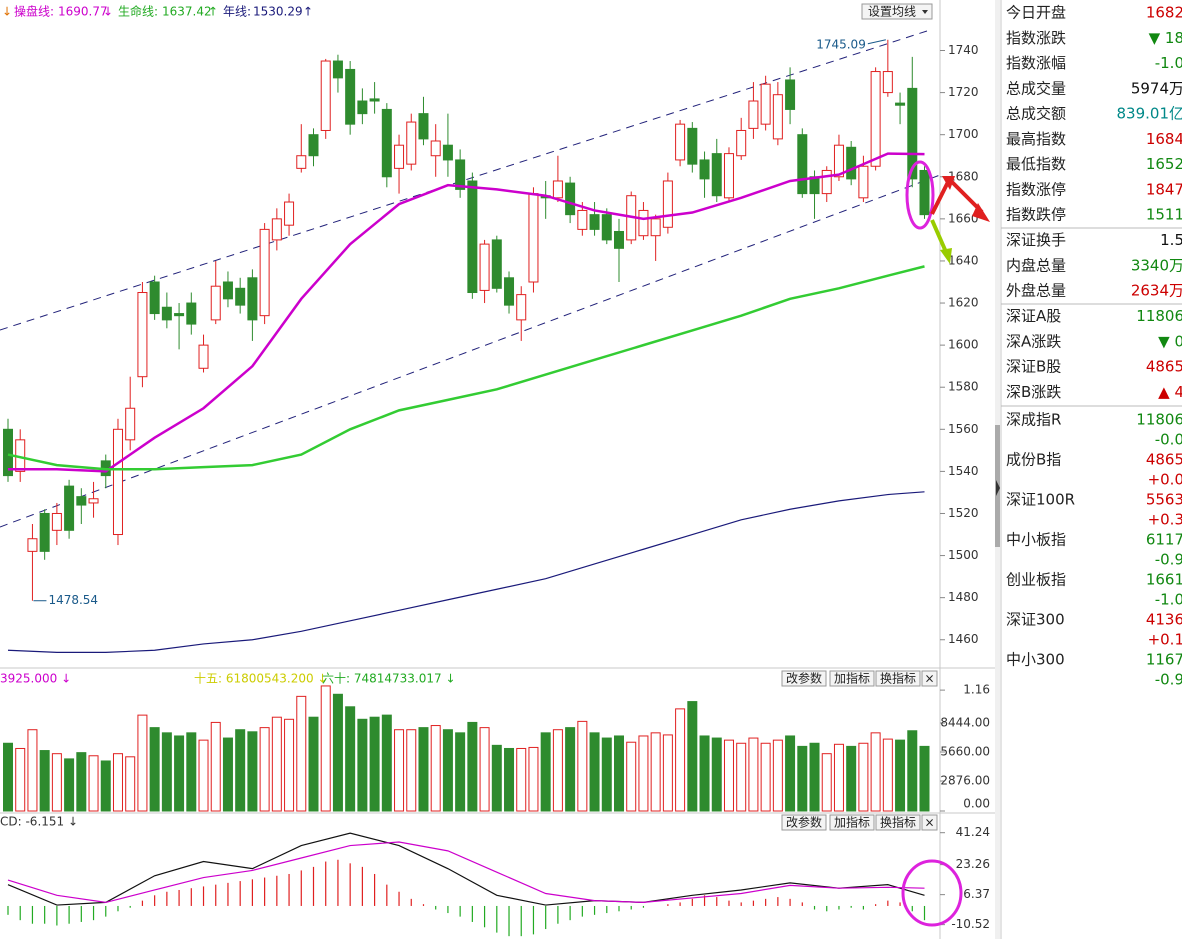  Describe the element at coordinates (1036, 240) in the screenshot. I see `info-label: 深证换手` at that location.